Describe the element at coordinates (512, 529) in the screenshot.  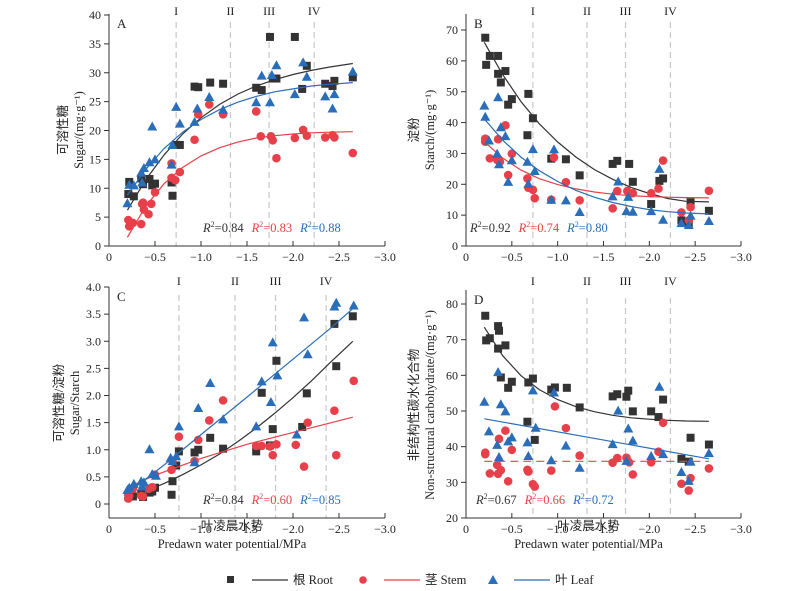
I see `x-tick-label: −0.5` at that location.